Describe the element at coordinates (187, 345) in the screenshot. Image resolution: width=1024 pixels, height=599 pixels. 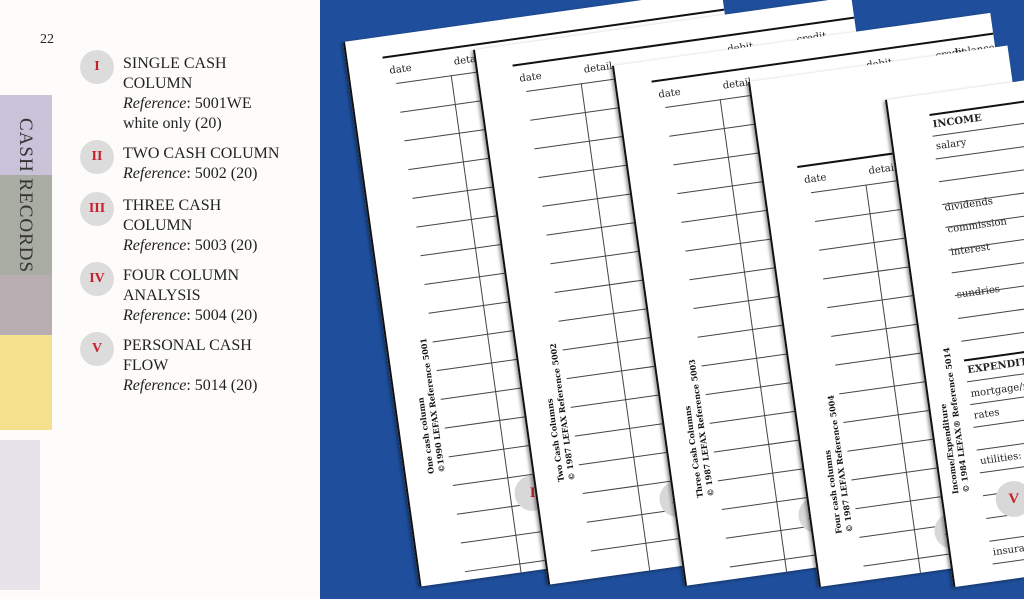
I see `product-title: PERSONAL CASH` at that location.